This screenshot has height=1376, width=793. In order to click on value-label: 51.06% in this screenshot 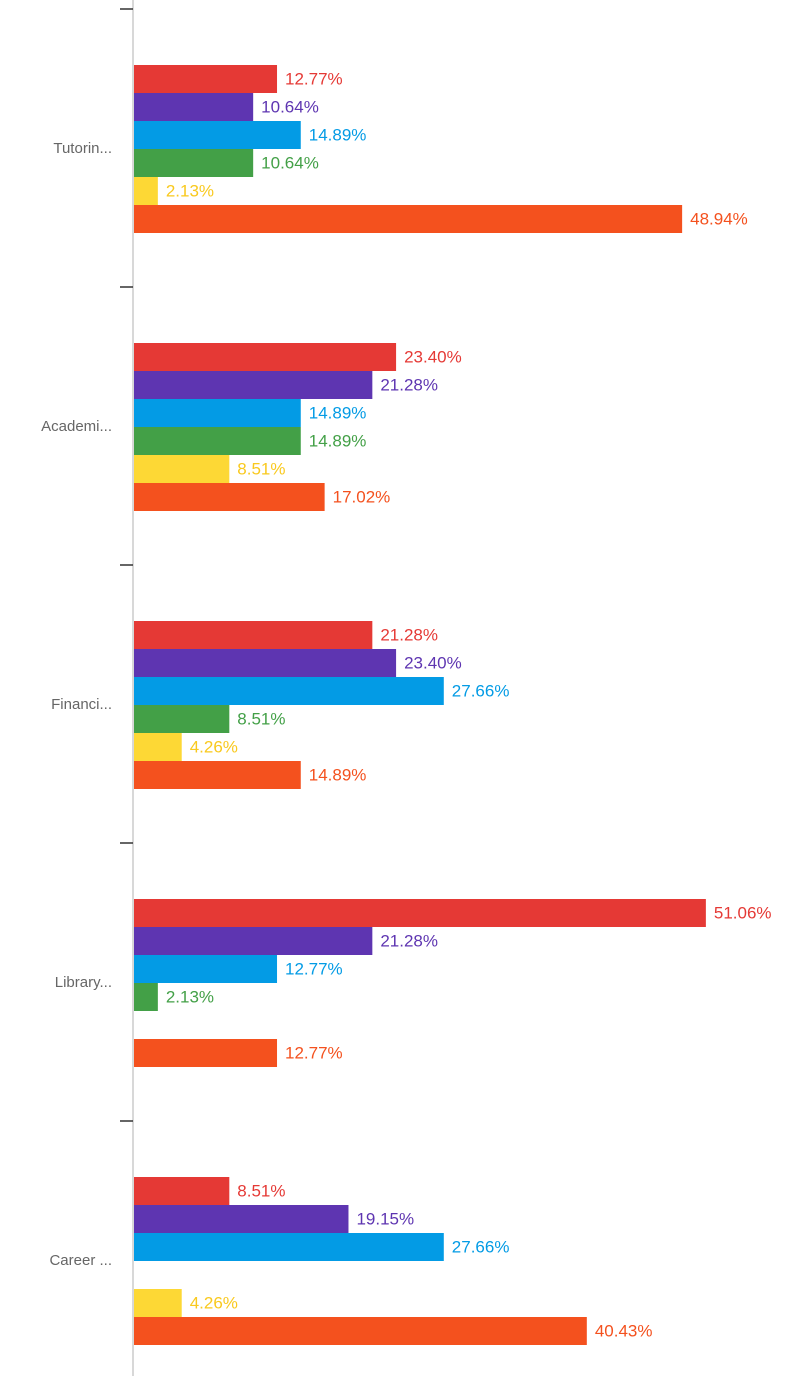, I will do `click(743, 912)`.